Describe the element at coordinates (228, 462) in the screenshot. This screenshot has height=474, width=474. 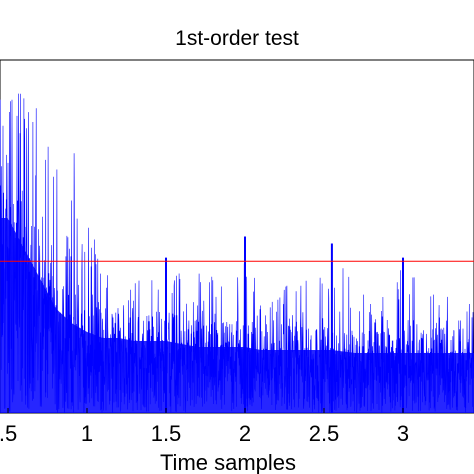
I see `x-axis-label: Time samples` at that location.